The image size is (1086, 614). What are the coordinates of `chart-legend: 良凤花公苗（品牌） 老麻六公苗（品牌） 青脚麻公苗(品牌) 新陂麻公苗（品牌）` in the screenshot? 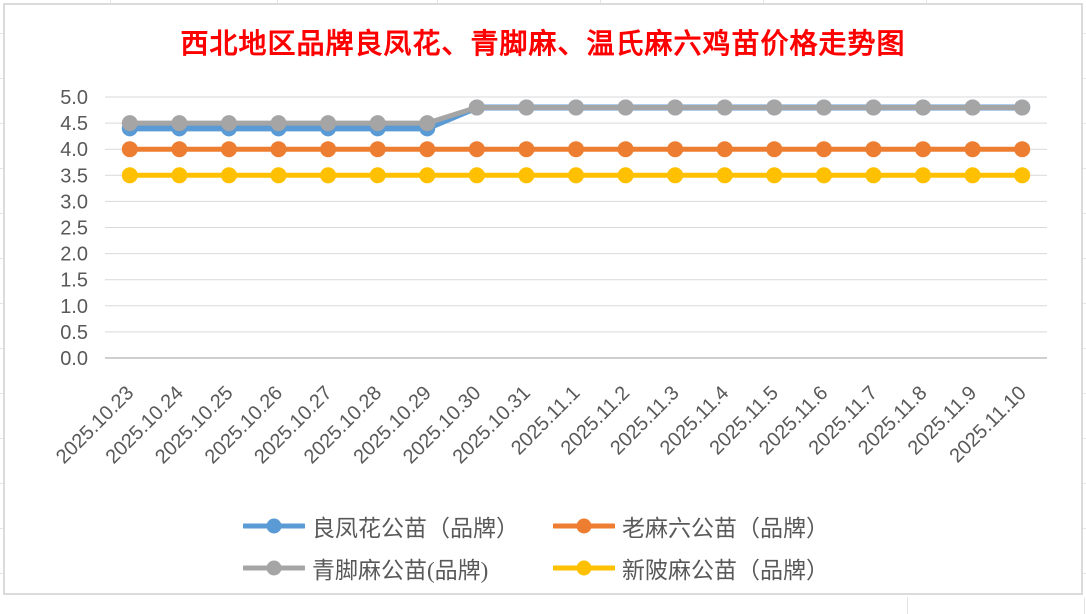 It's located at (553, 547).